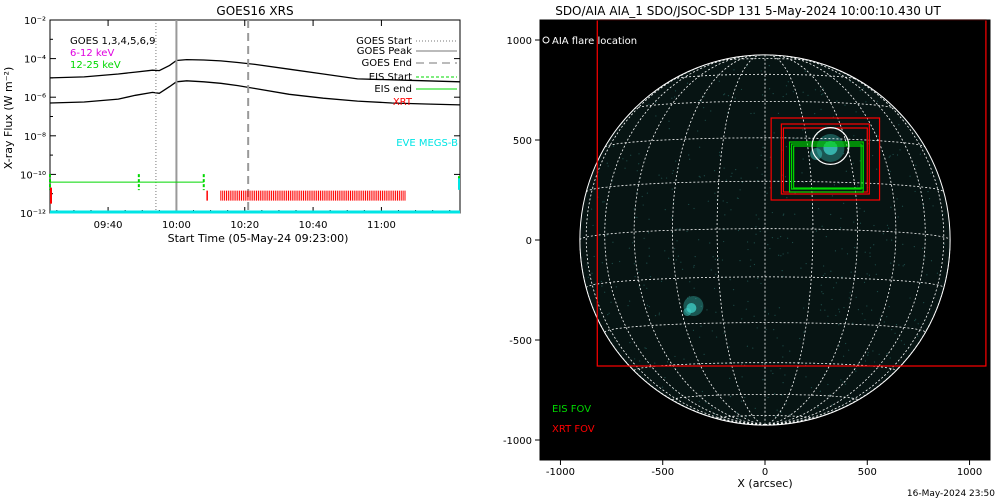 This screenshot has height=504, width=1000. What do you see at coordinates (403, 102) in the screenshot?
I see `marker-legend-label: XRT` at bounding box center [403, 102].